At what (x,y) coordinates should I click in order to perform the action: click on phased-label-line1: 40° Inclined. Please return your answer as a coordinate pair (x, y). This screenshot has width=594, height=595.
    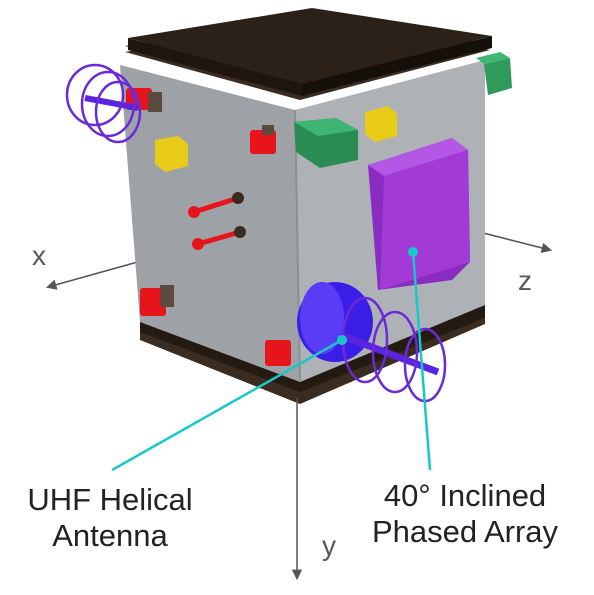
    Looking at the image, I should click on (465, 495).